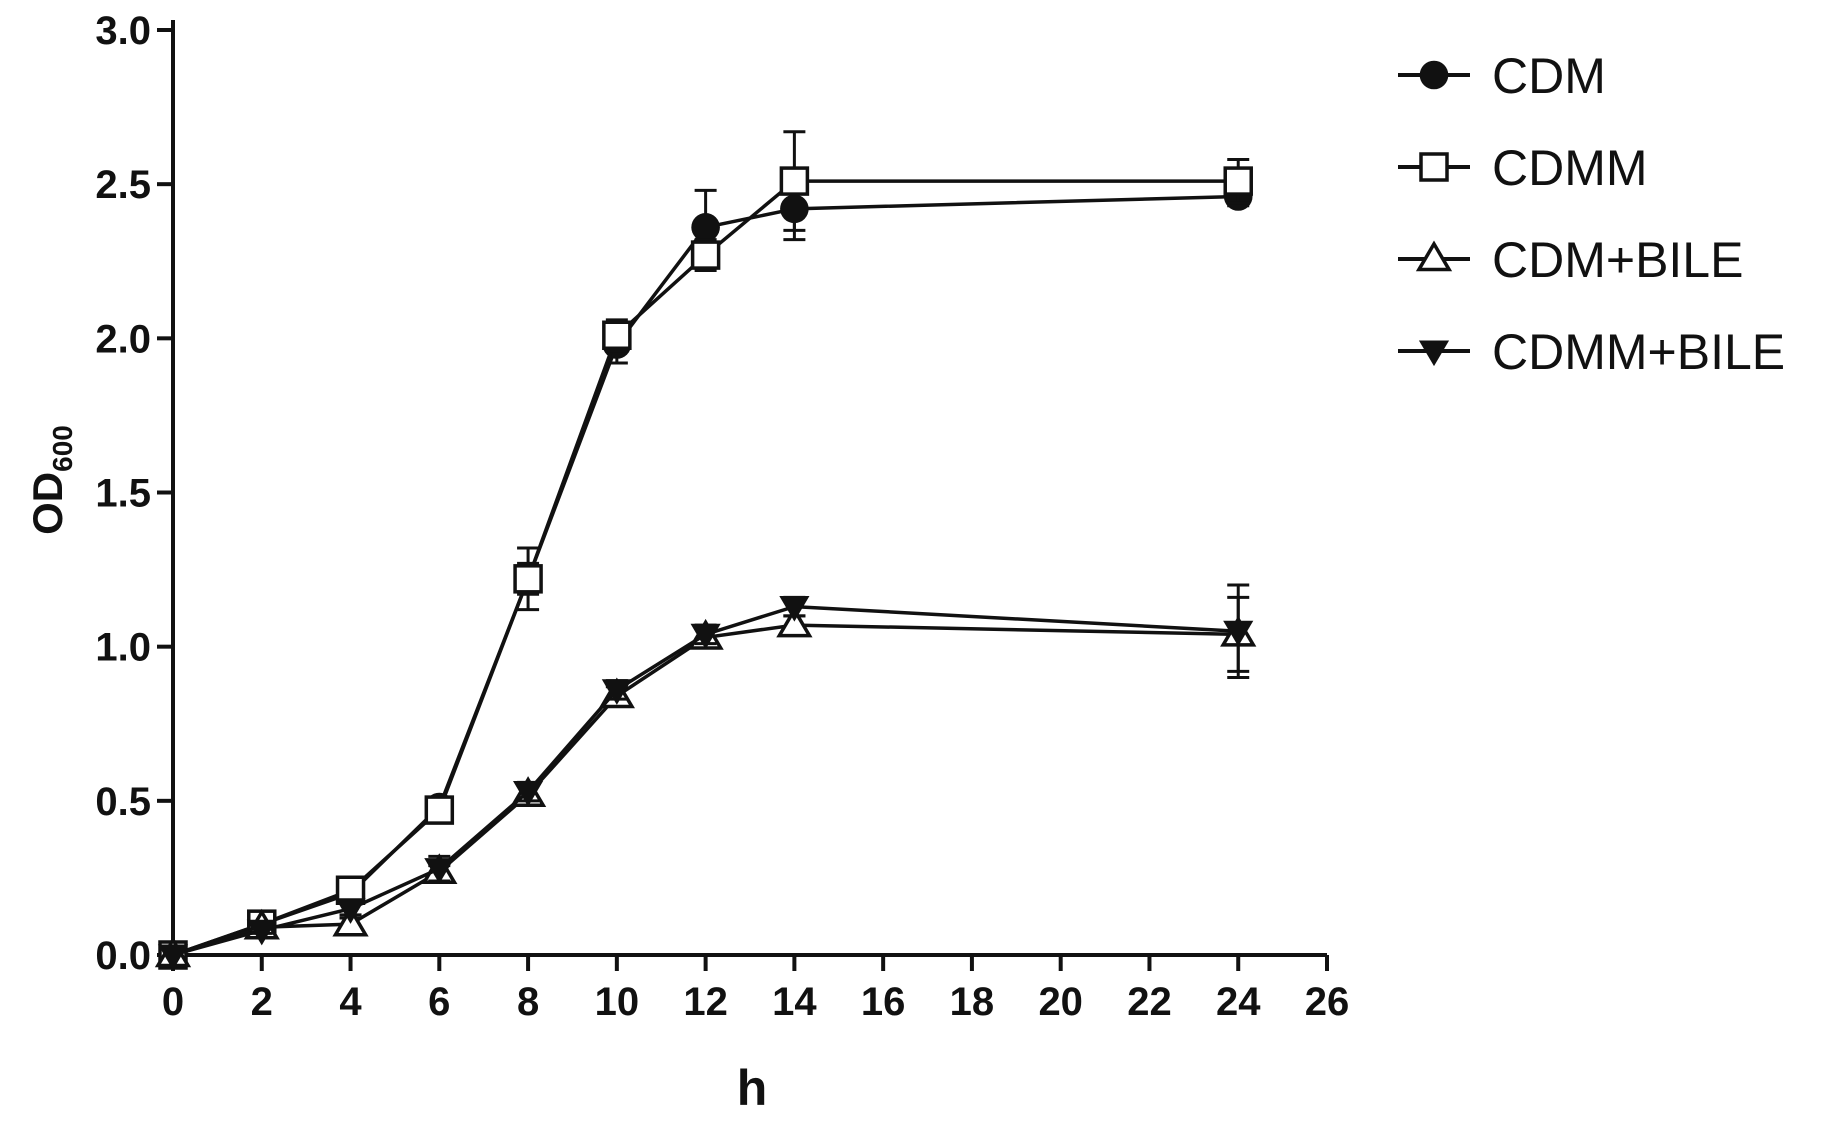  I want to click on x-tick-label: 10, so click(617, 1002).